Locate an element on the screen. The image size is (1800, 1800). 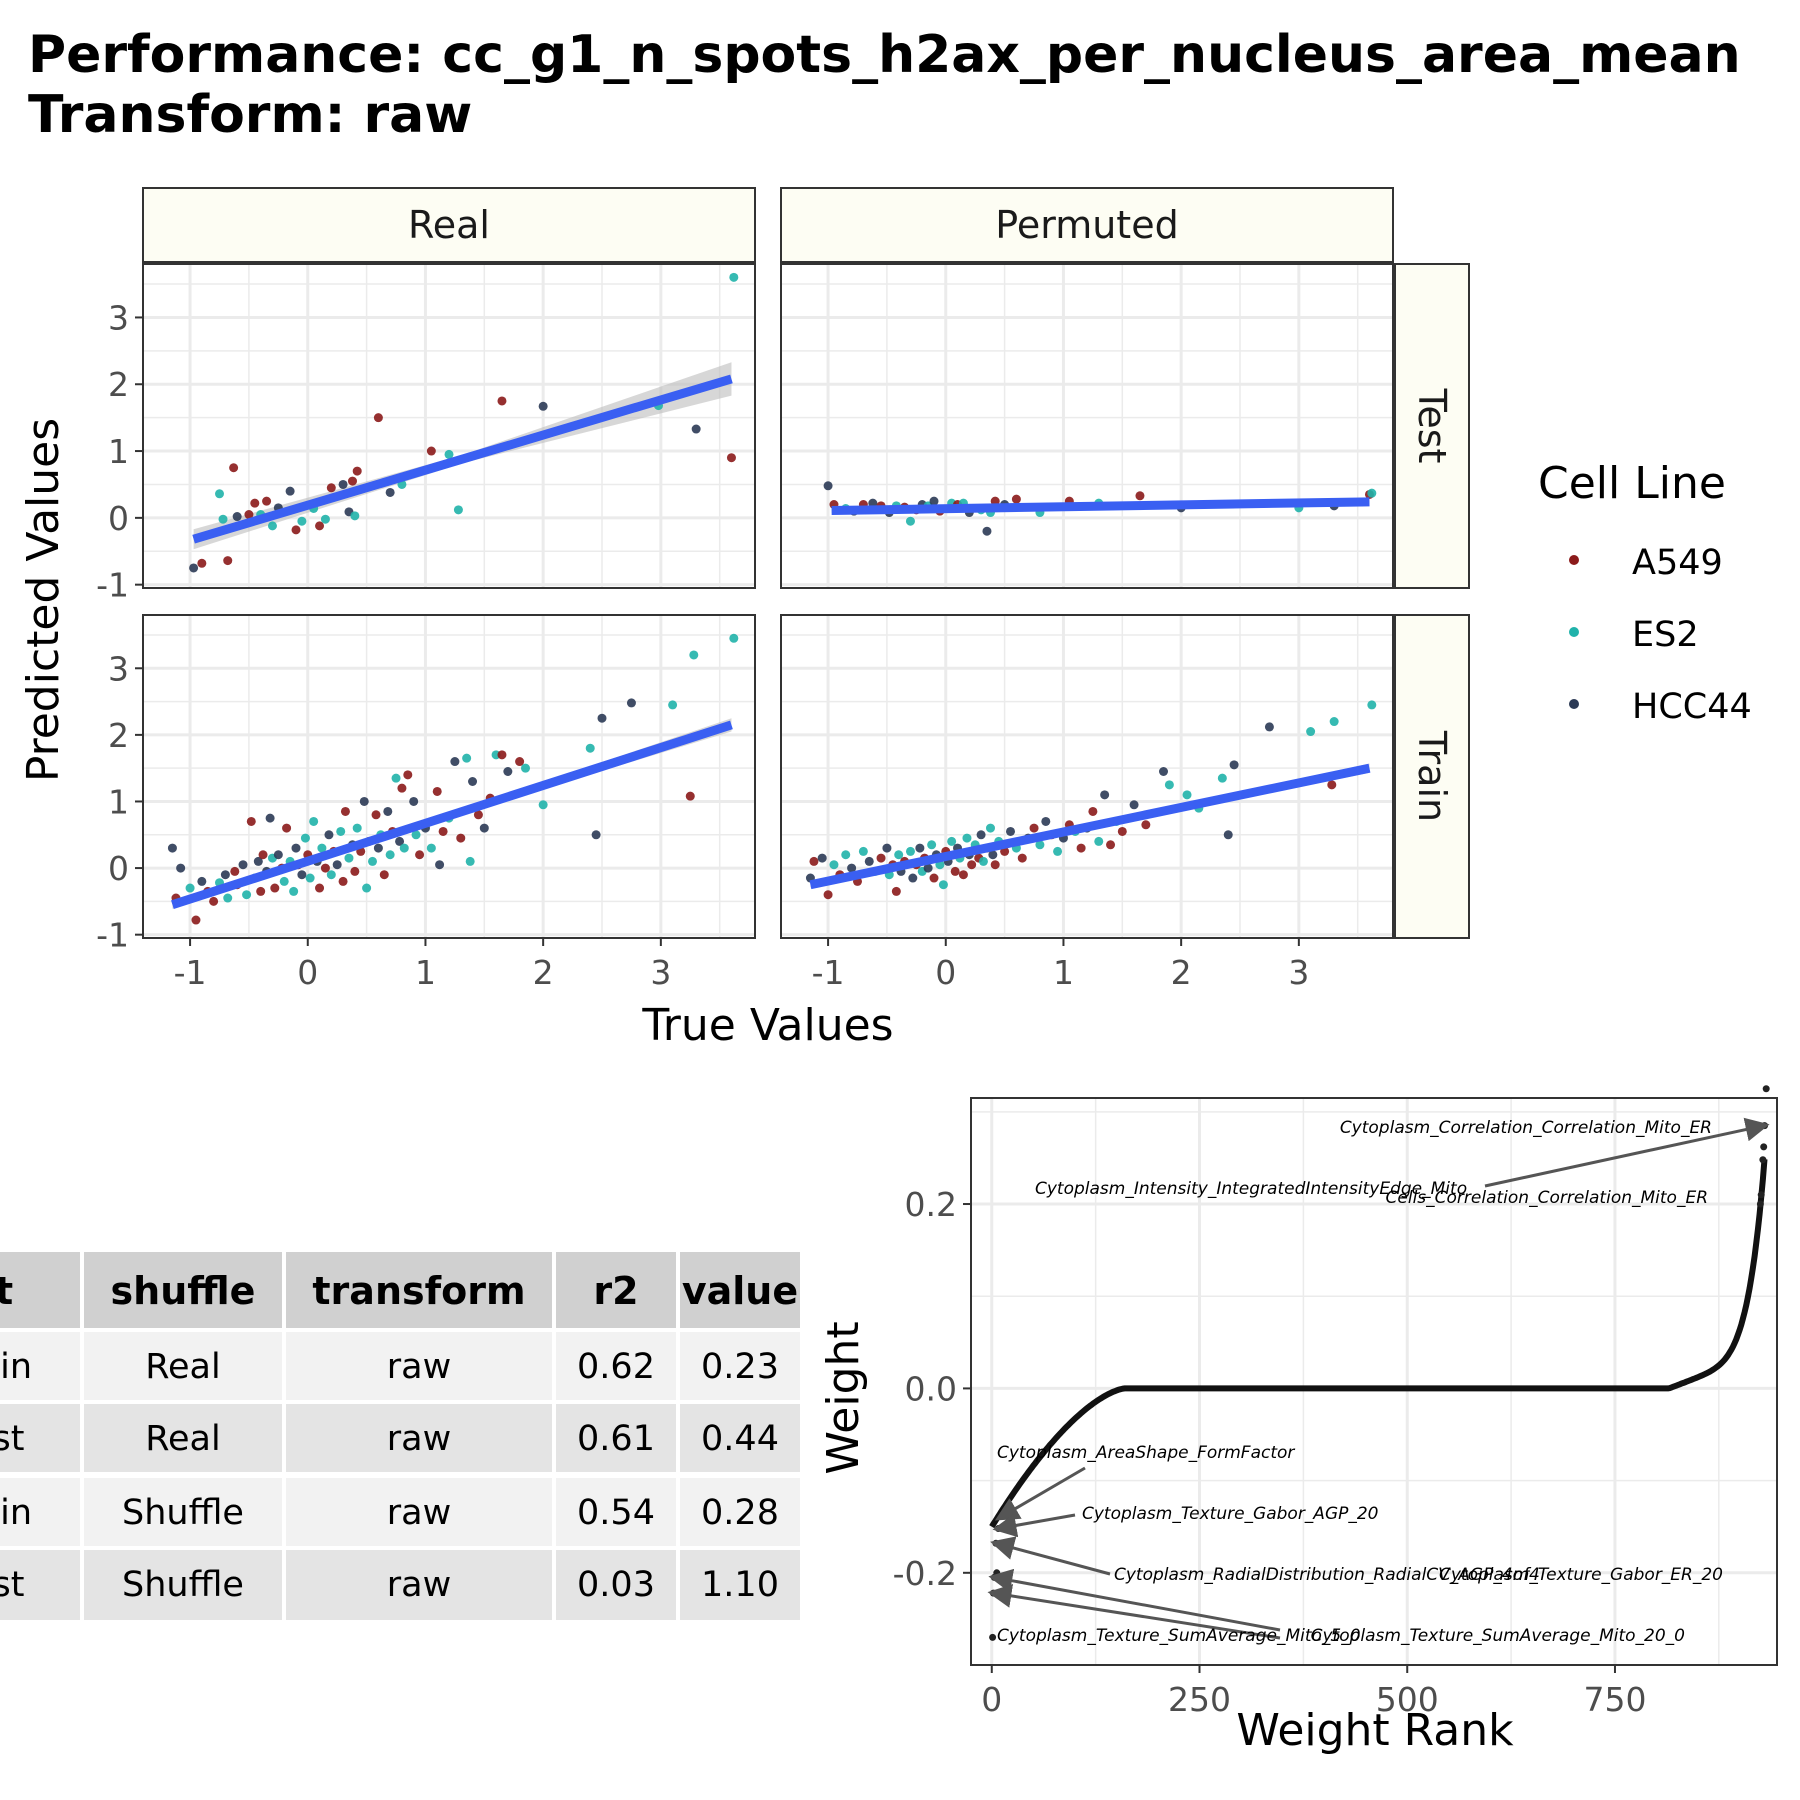
weight-curve is located at coordinates (1378, 1344).